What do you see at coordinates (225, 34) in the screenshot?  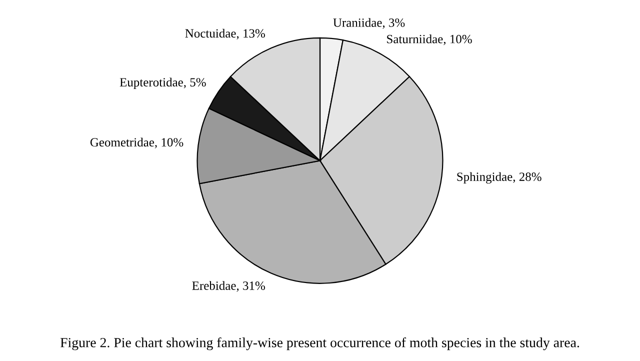 I see `slice-label: Noctuidae, 13%` at bounding box center [225, 34].